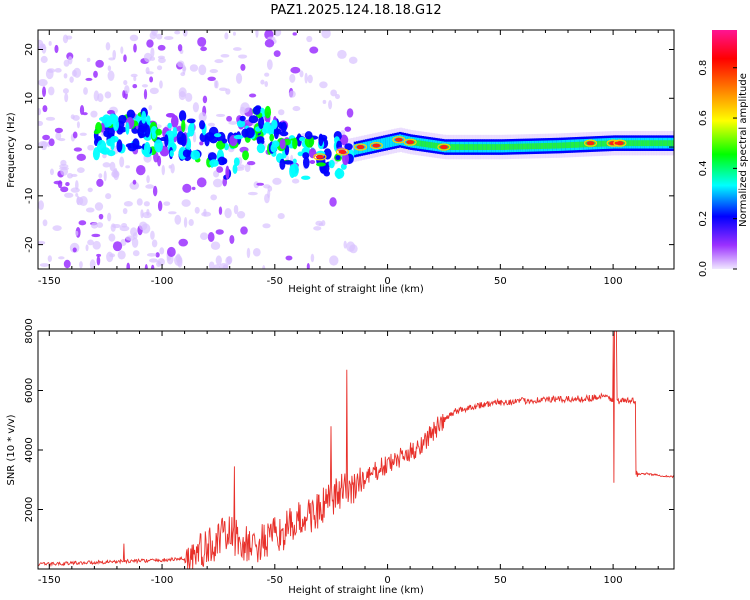 This screenshot has width=750, height=600. I want to click on x-tick-label: 50, so click(500, 281).